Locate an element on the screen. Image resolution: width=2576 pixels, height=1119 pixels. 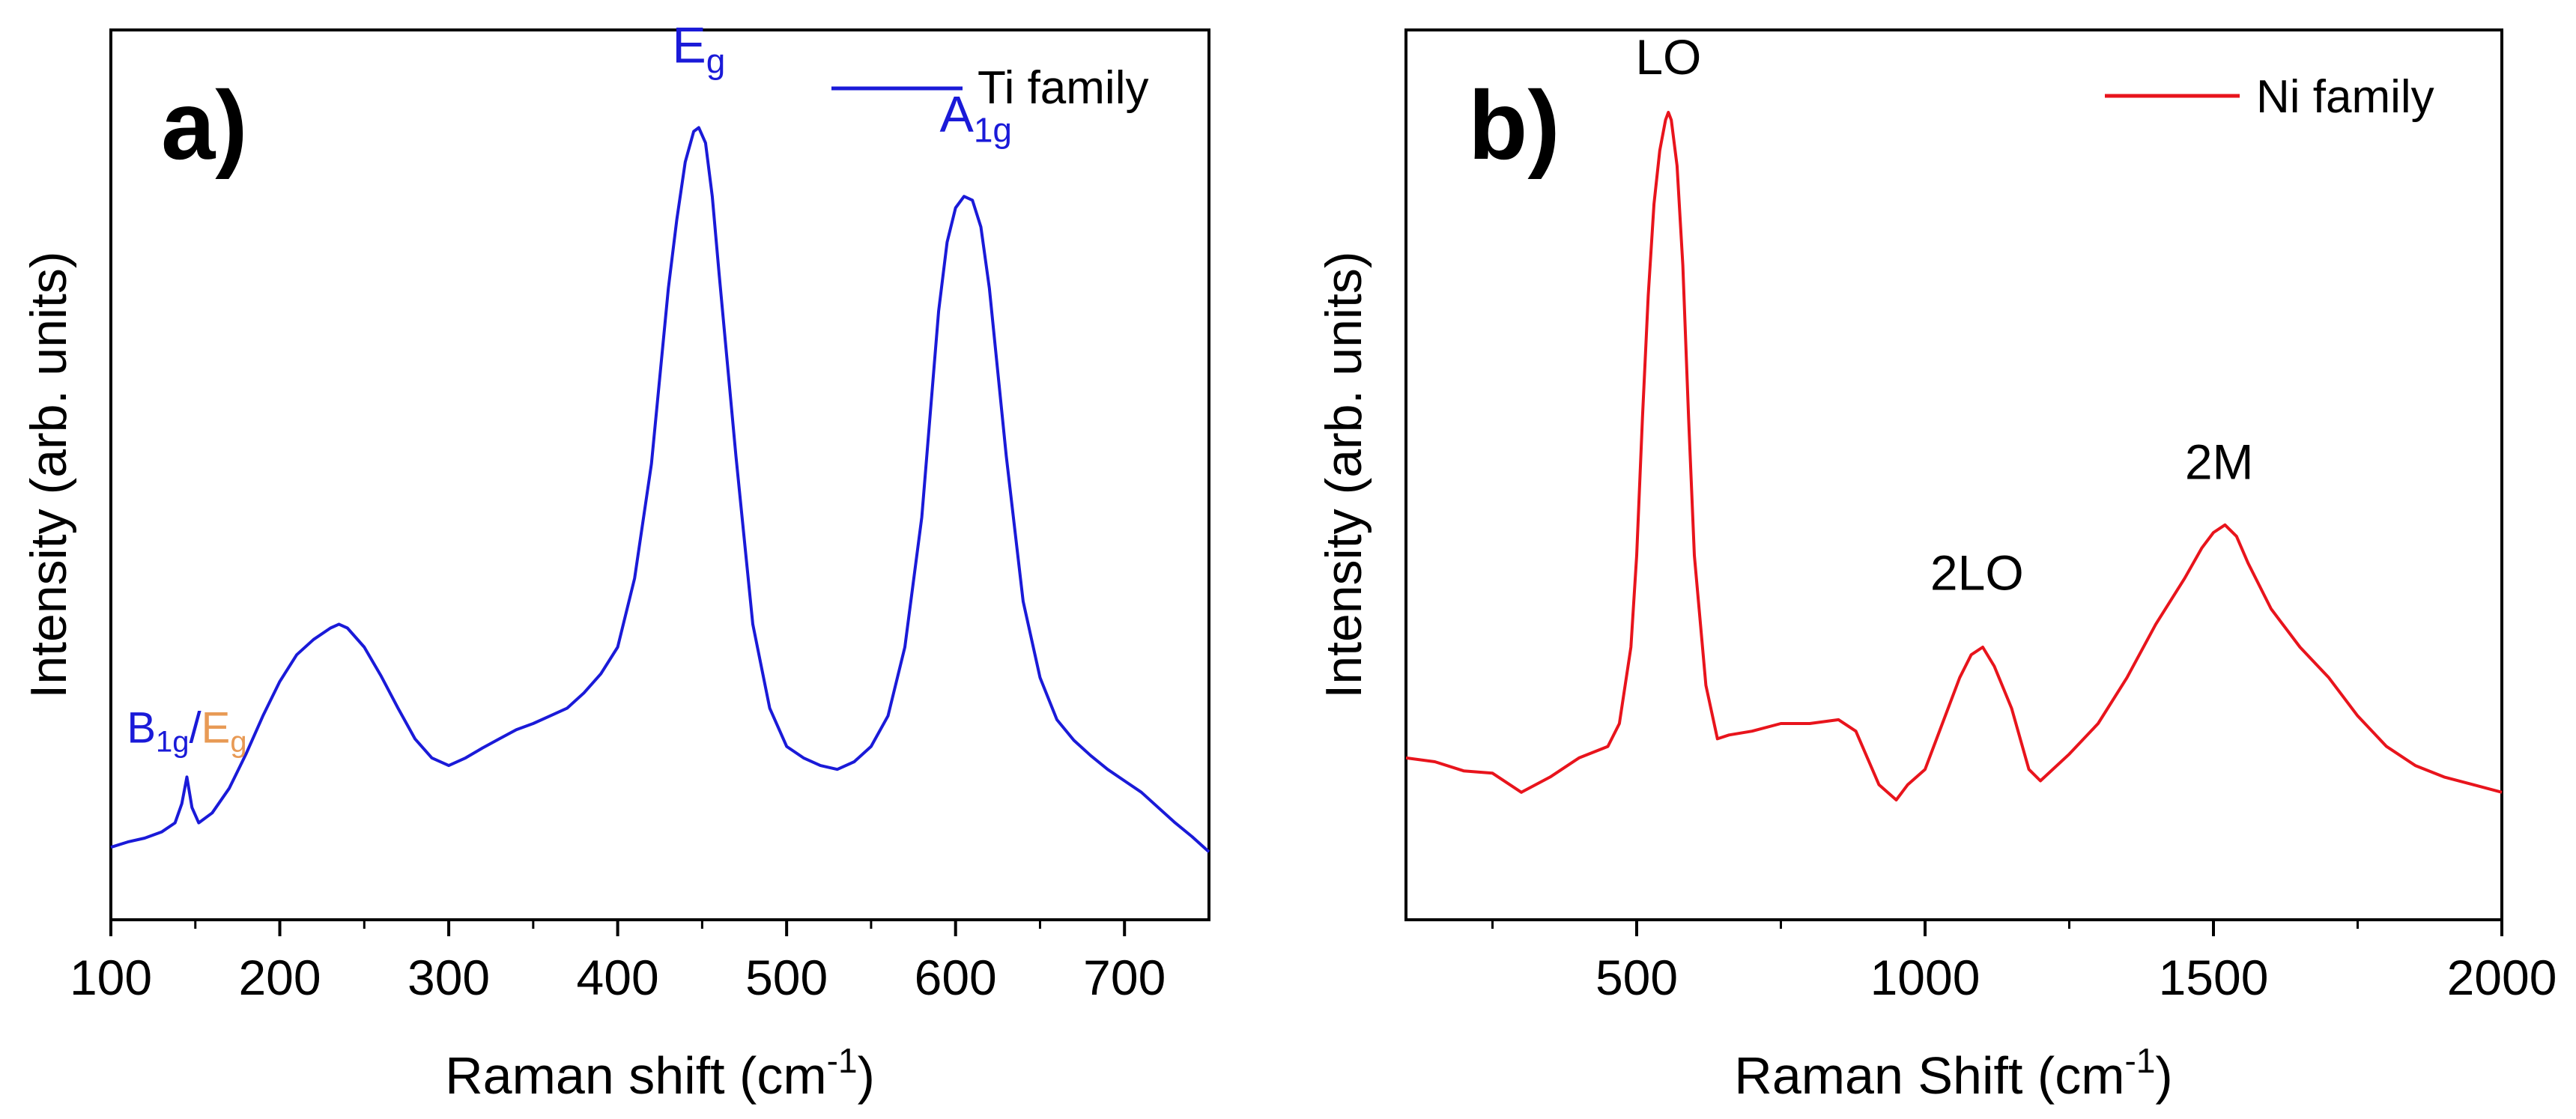
b1g-main: B is located at coordinates (141, 728).